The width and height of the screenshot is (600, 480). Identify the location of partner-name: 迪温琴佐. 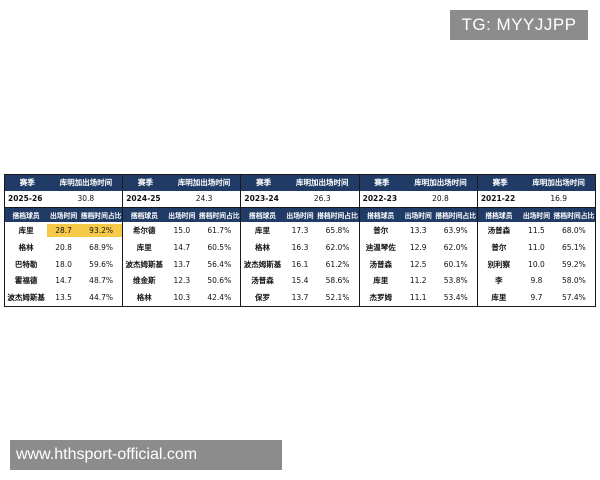
(380, 247).